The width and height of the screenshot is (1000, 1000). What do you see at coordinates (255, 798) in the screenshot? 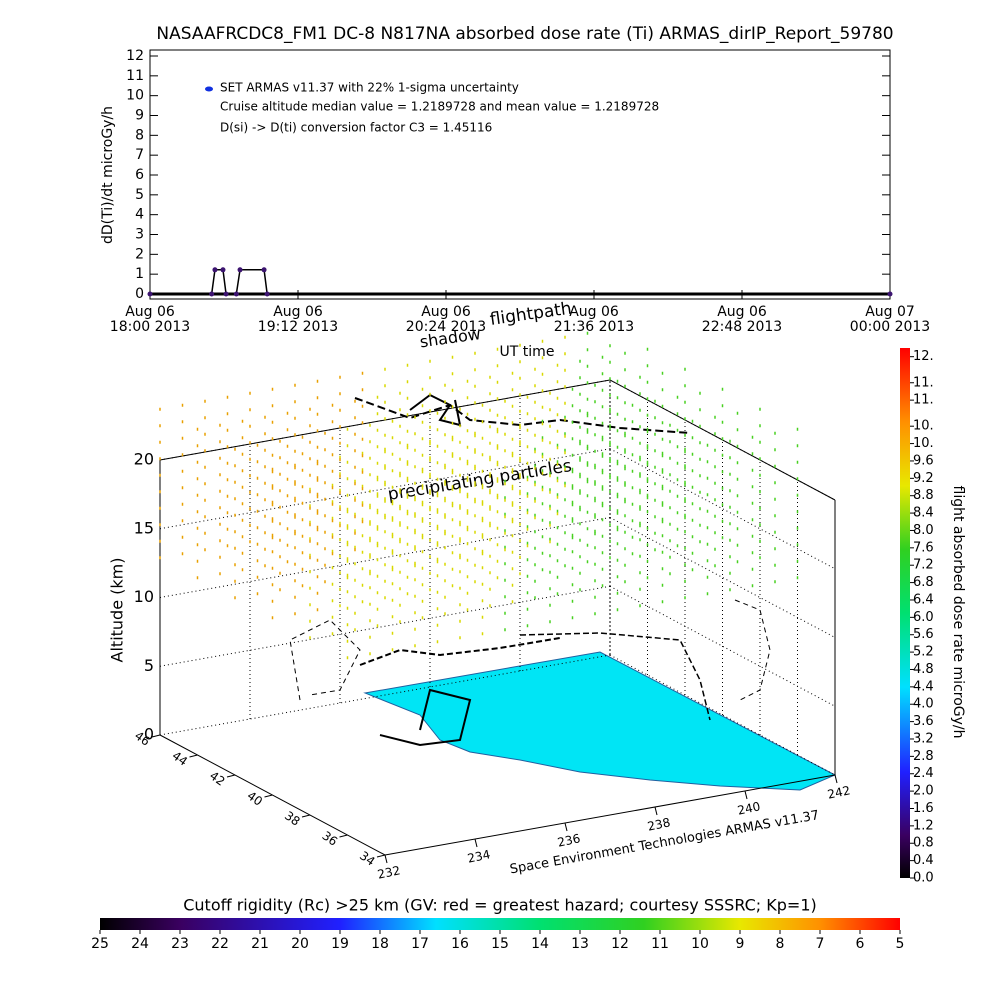
I see `y-tick-label: 40` at bounding box center [255, 798].